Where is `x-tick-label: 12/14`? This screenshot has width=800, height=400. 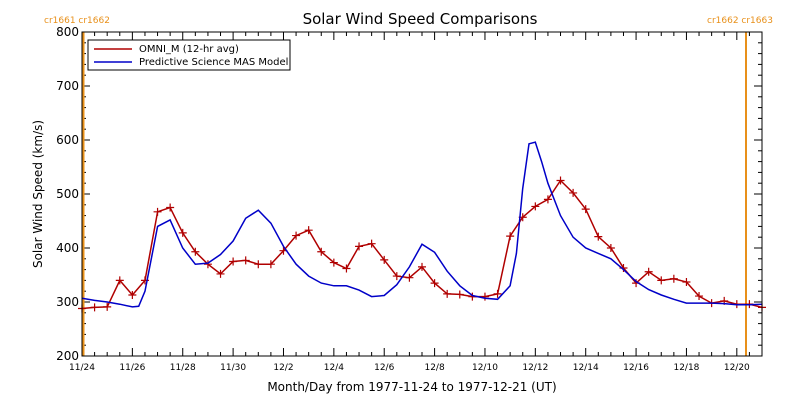 x-tick-label: 12/14 is located at coordinates (586, 368).